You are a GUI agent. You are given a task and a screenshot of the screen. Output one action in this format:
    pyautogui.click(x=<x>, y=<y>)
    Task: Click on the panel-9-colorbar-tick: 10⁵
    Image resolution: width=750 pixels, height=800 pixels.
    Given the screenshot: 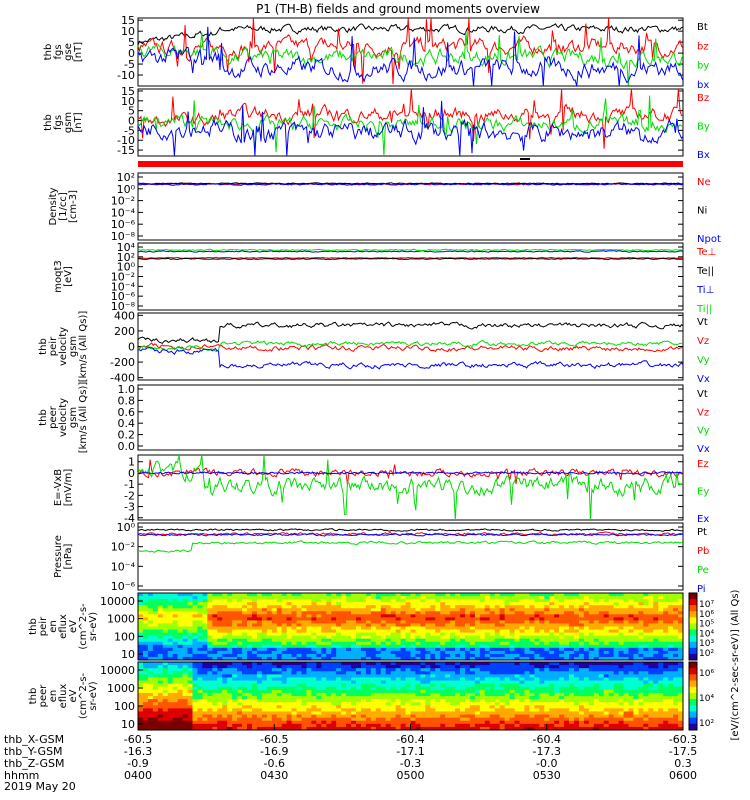 What is the action you would take?
    pyautogui.click(x=706, y=625)
    